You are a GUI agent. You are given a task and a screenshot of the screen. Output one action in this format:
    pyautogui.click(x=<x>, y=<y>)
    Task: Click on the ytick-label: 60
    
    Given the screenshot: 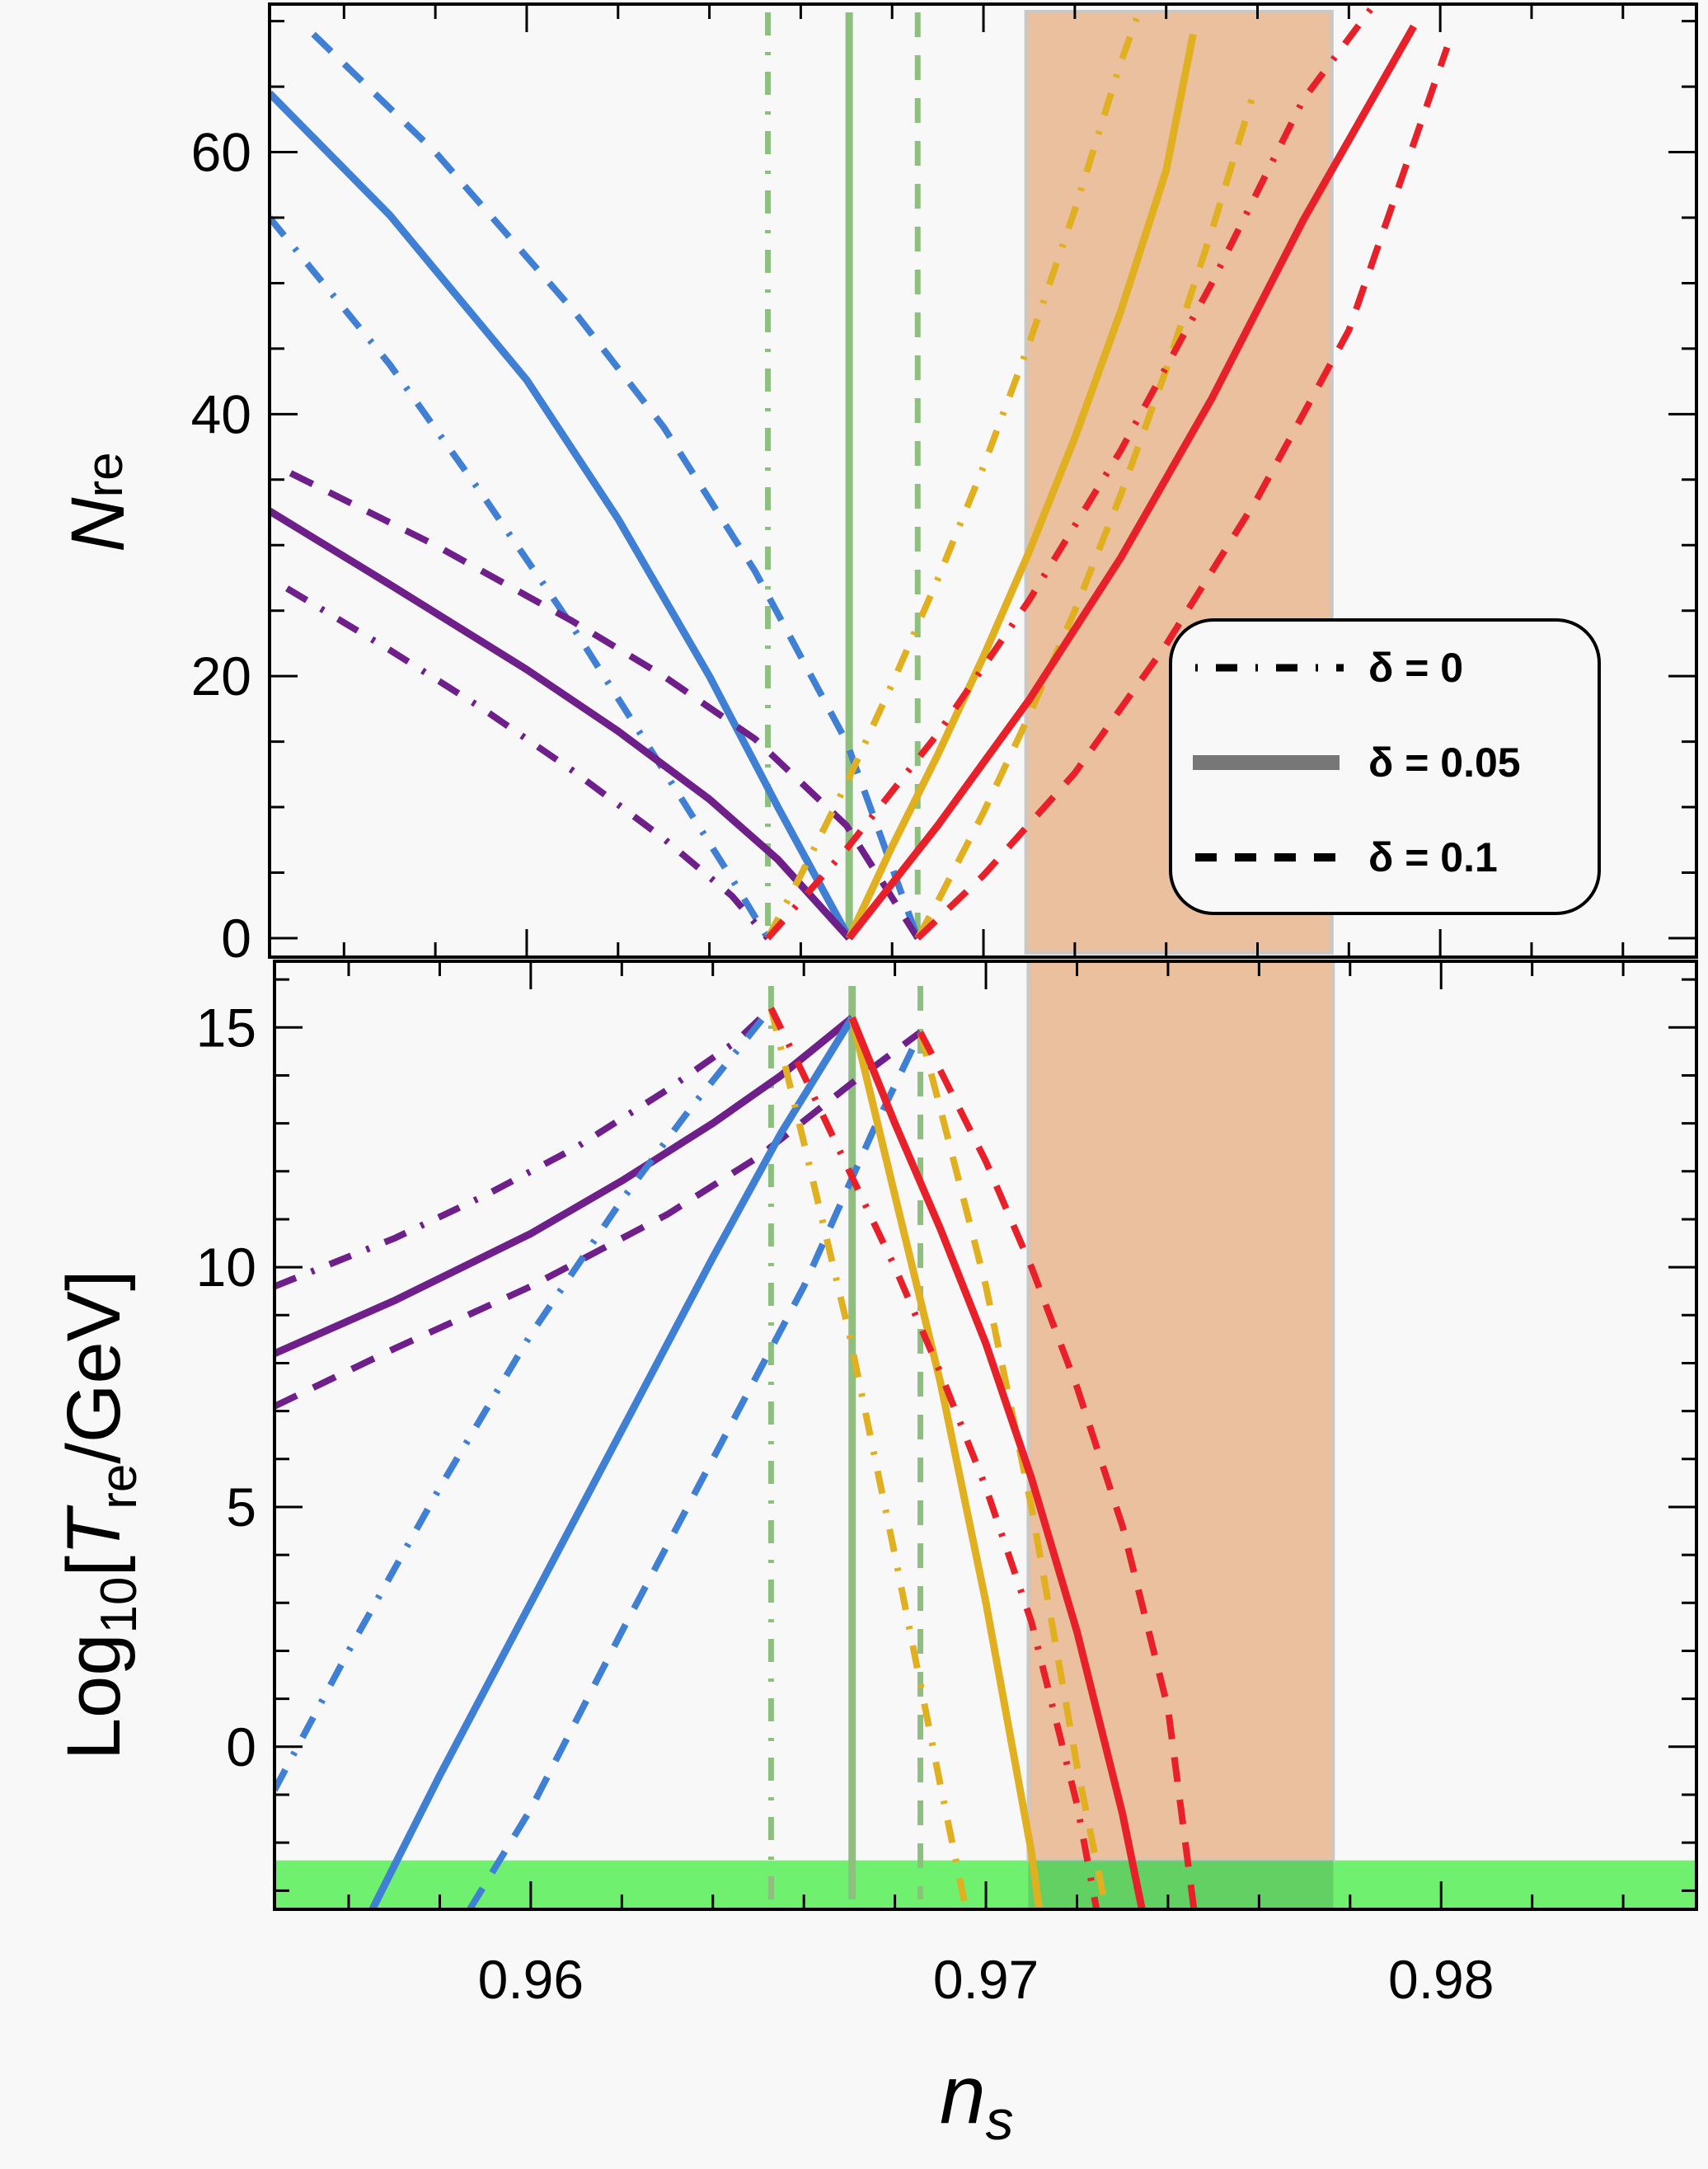 What is the action you would take?
    pyautogui.click(x=221, y=152)
    